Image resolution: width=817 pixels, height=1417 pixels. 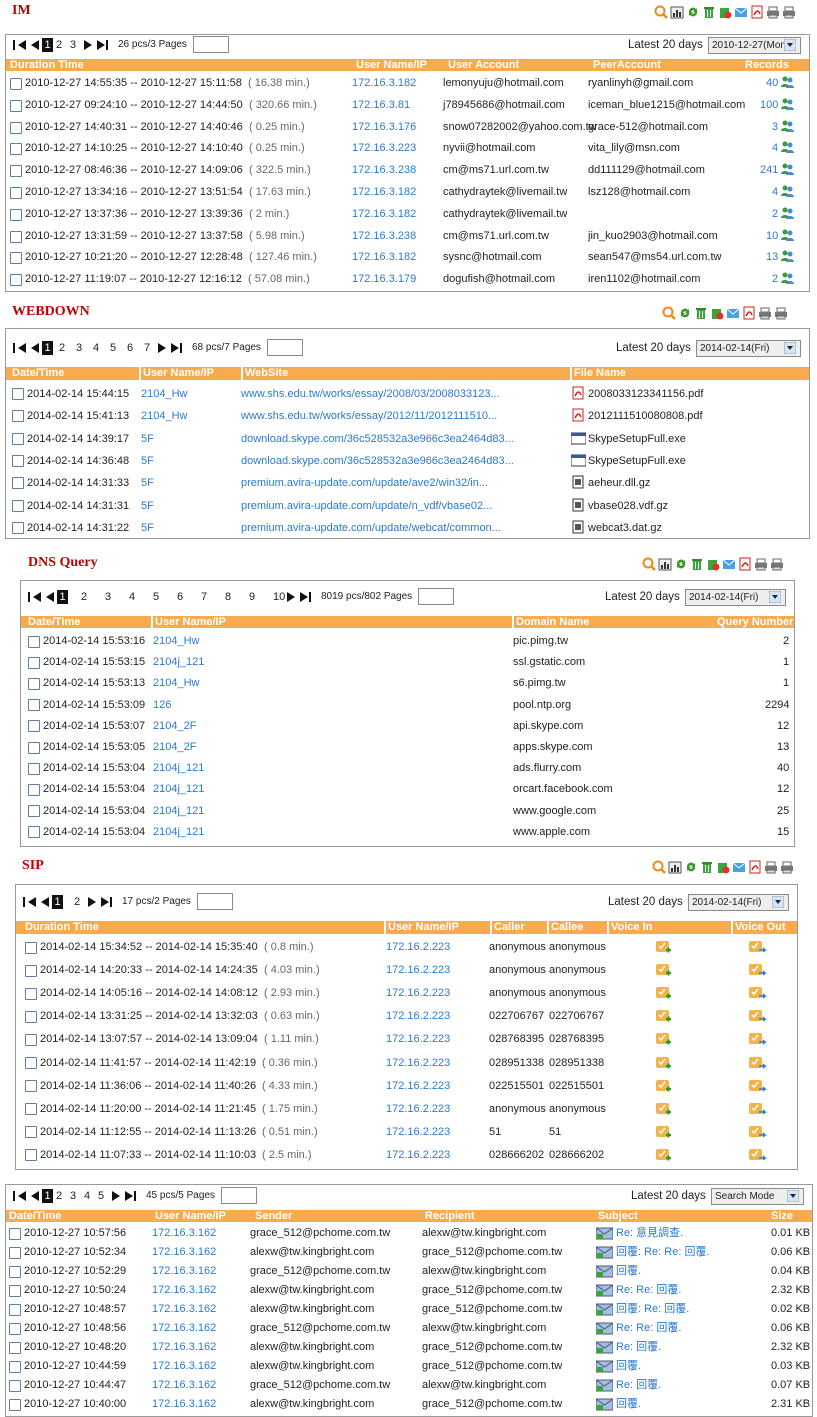 I want to click on cell-records: 40, so click(x=772, y=83).